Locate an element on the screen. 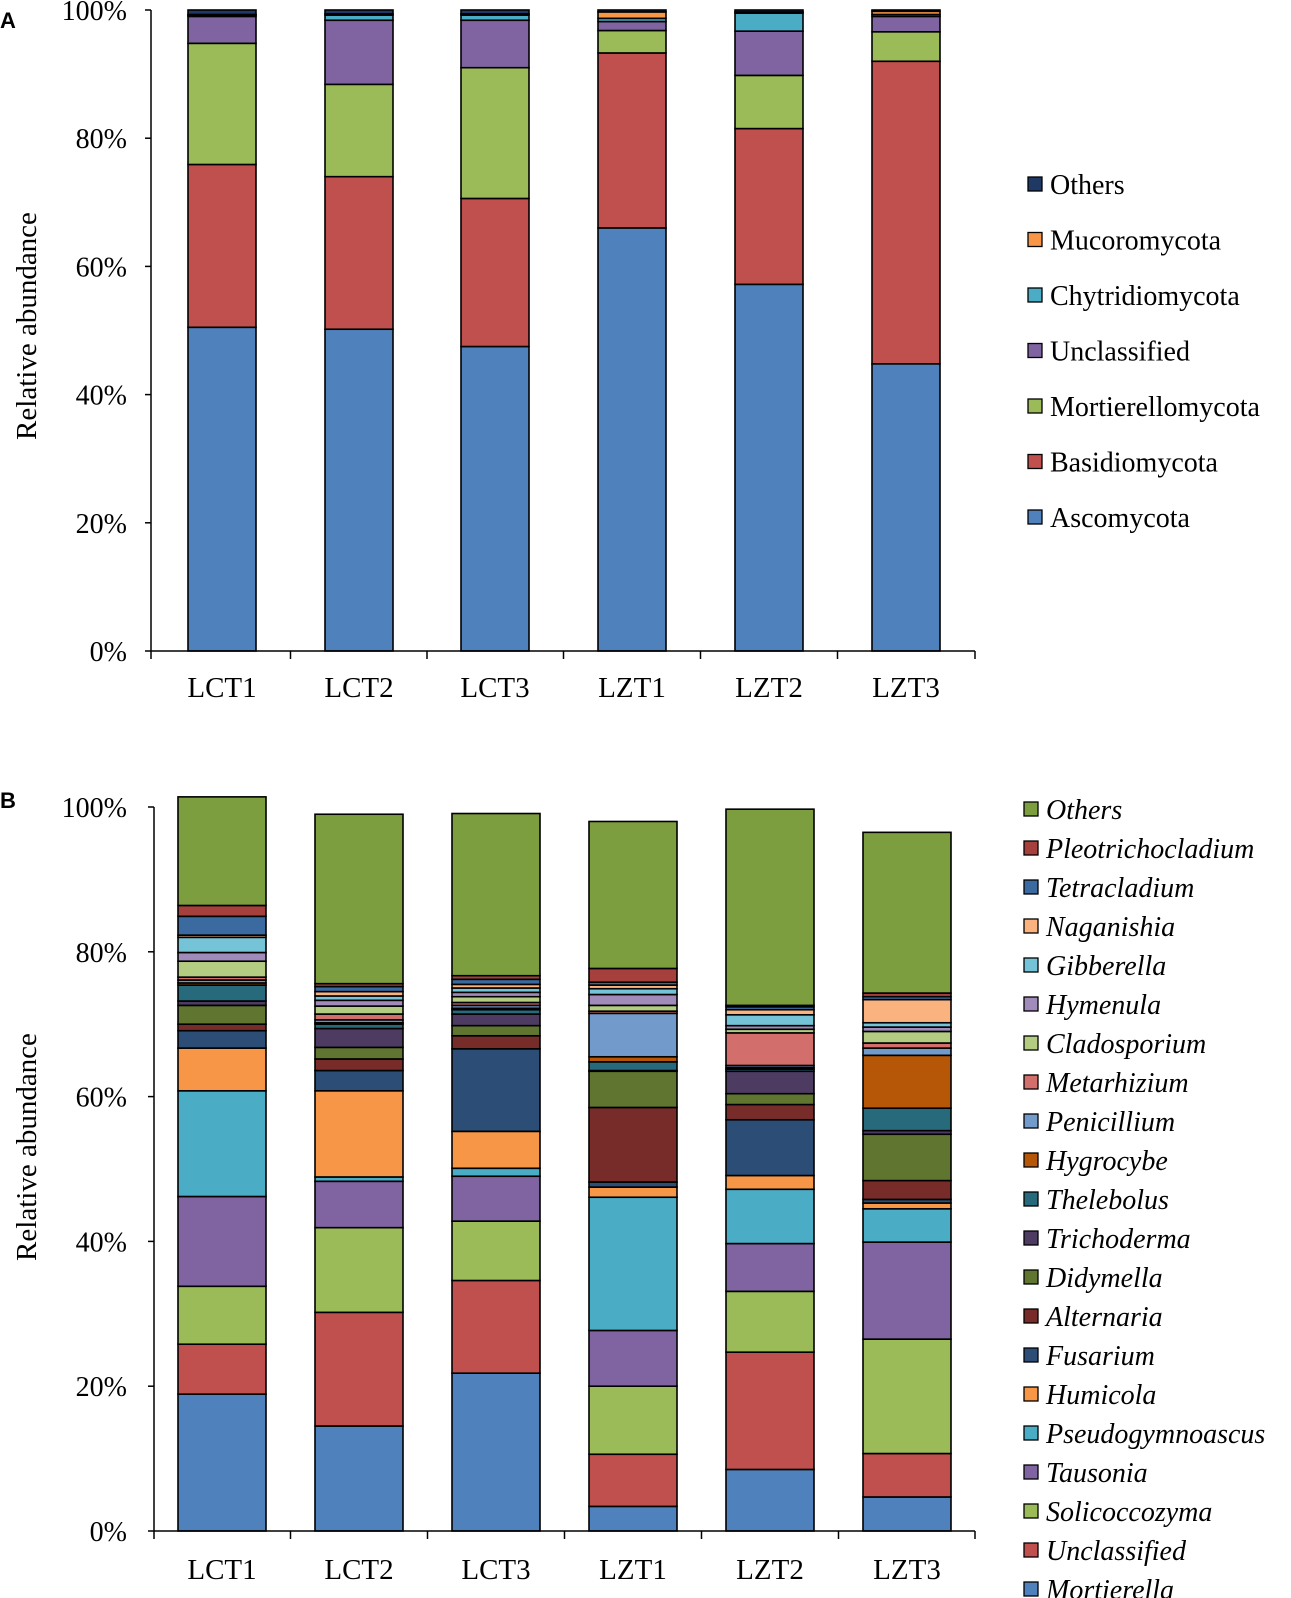 The width and height of the screenshot is (1291, 1598). panel-b-bar-lct2-tausonia is located at coordinates (359, 1204).